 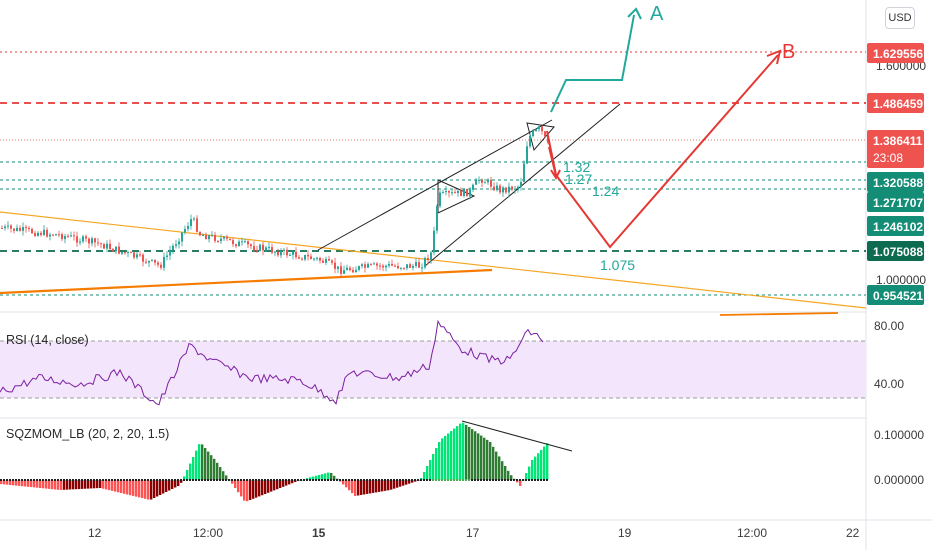 What do you see at coordinates (95, 533) in the screenshot?
I see `time-tick-12: 12` at bounding box center [95, 533].